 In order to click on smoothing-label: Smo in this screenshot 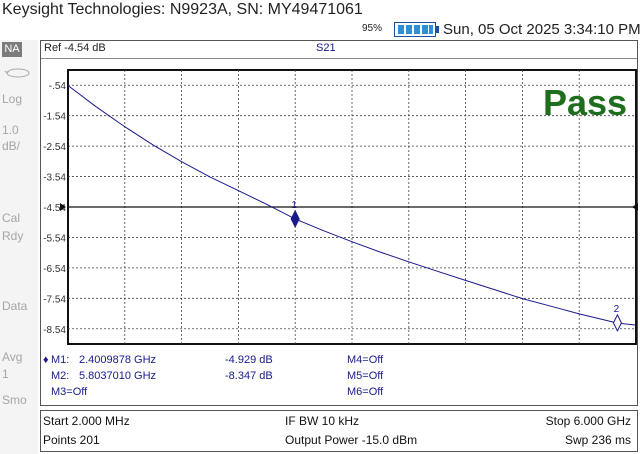, I will do `click(14, 400)`.